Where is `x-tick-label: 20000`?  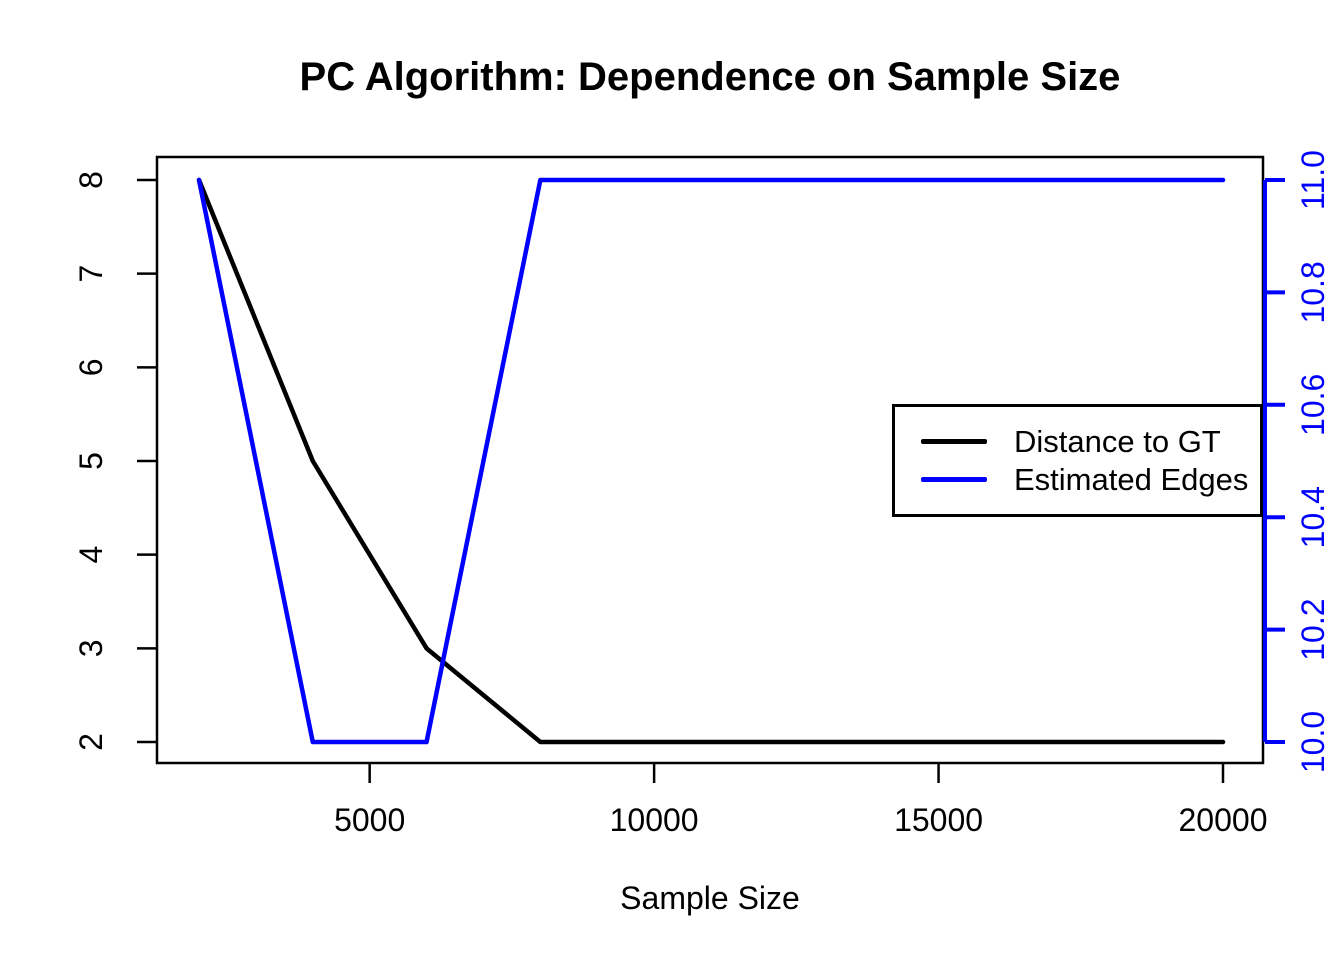
x-tick-label: 20000 is located at coordinates (1223, 820).